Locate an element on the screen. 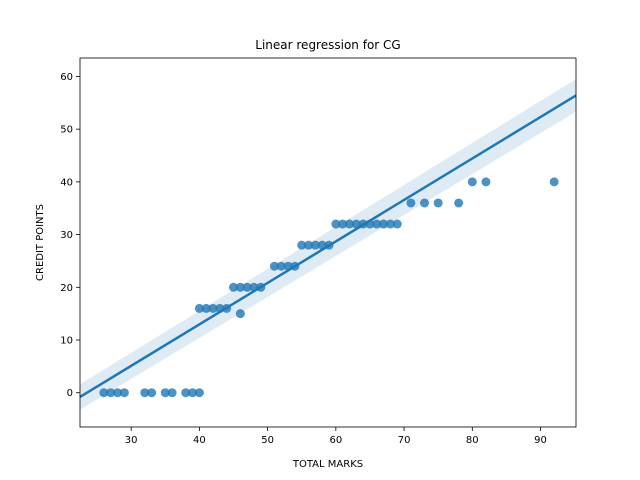 Image resolution: width=640 pixels, height=480 pixels. x-tick-label: 70 is located at coordinates (404, 440).